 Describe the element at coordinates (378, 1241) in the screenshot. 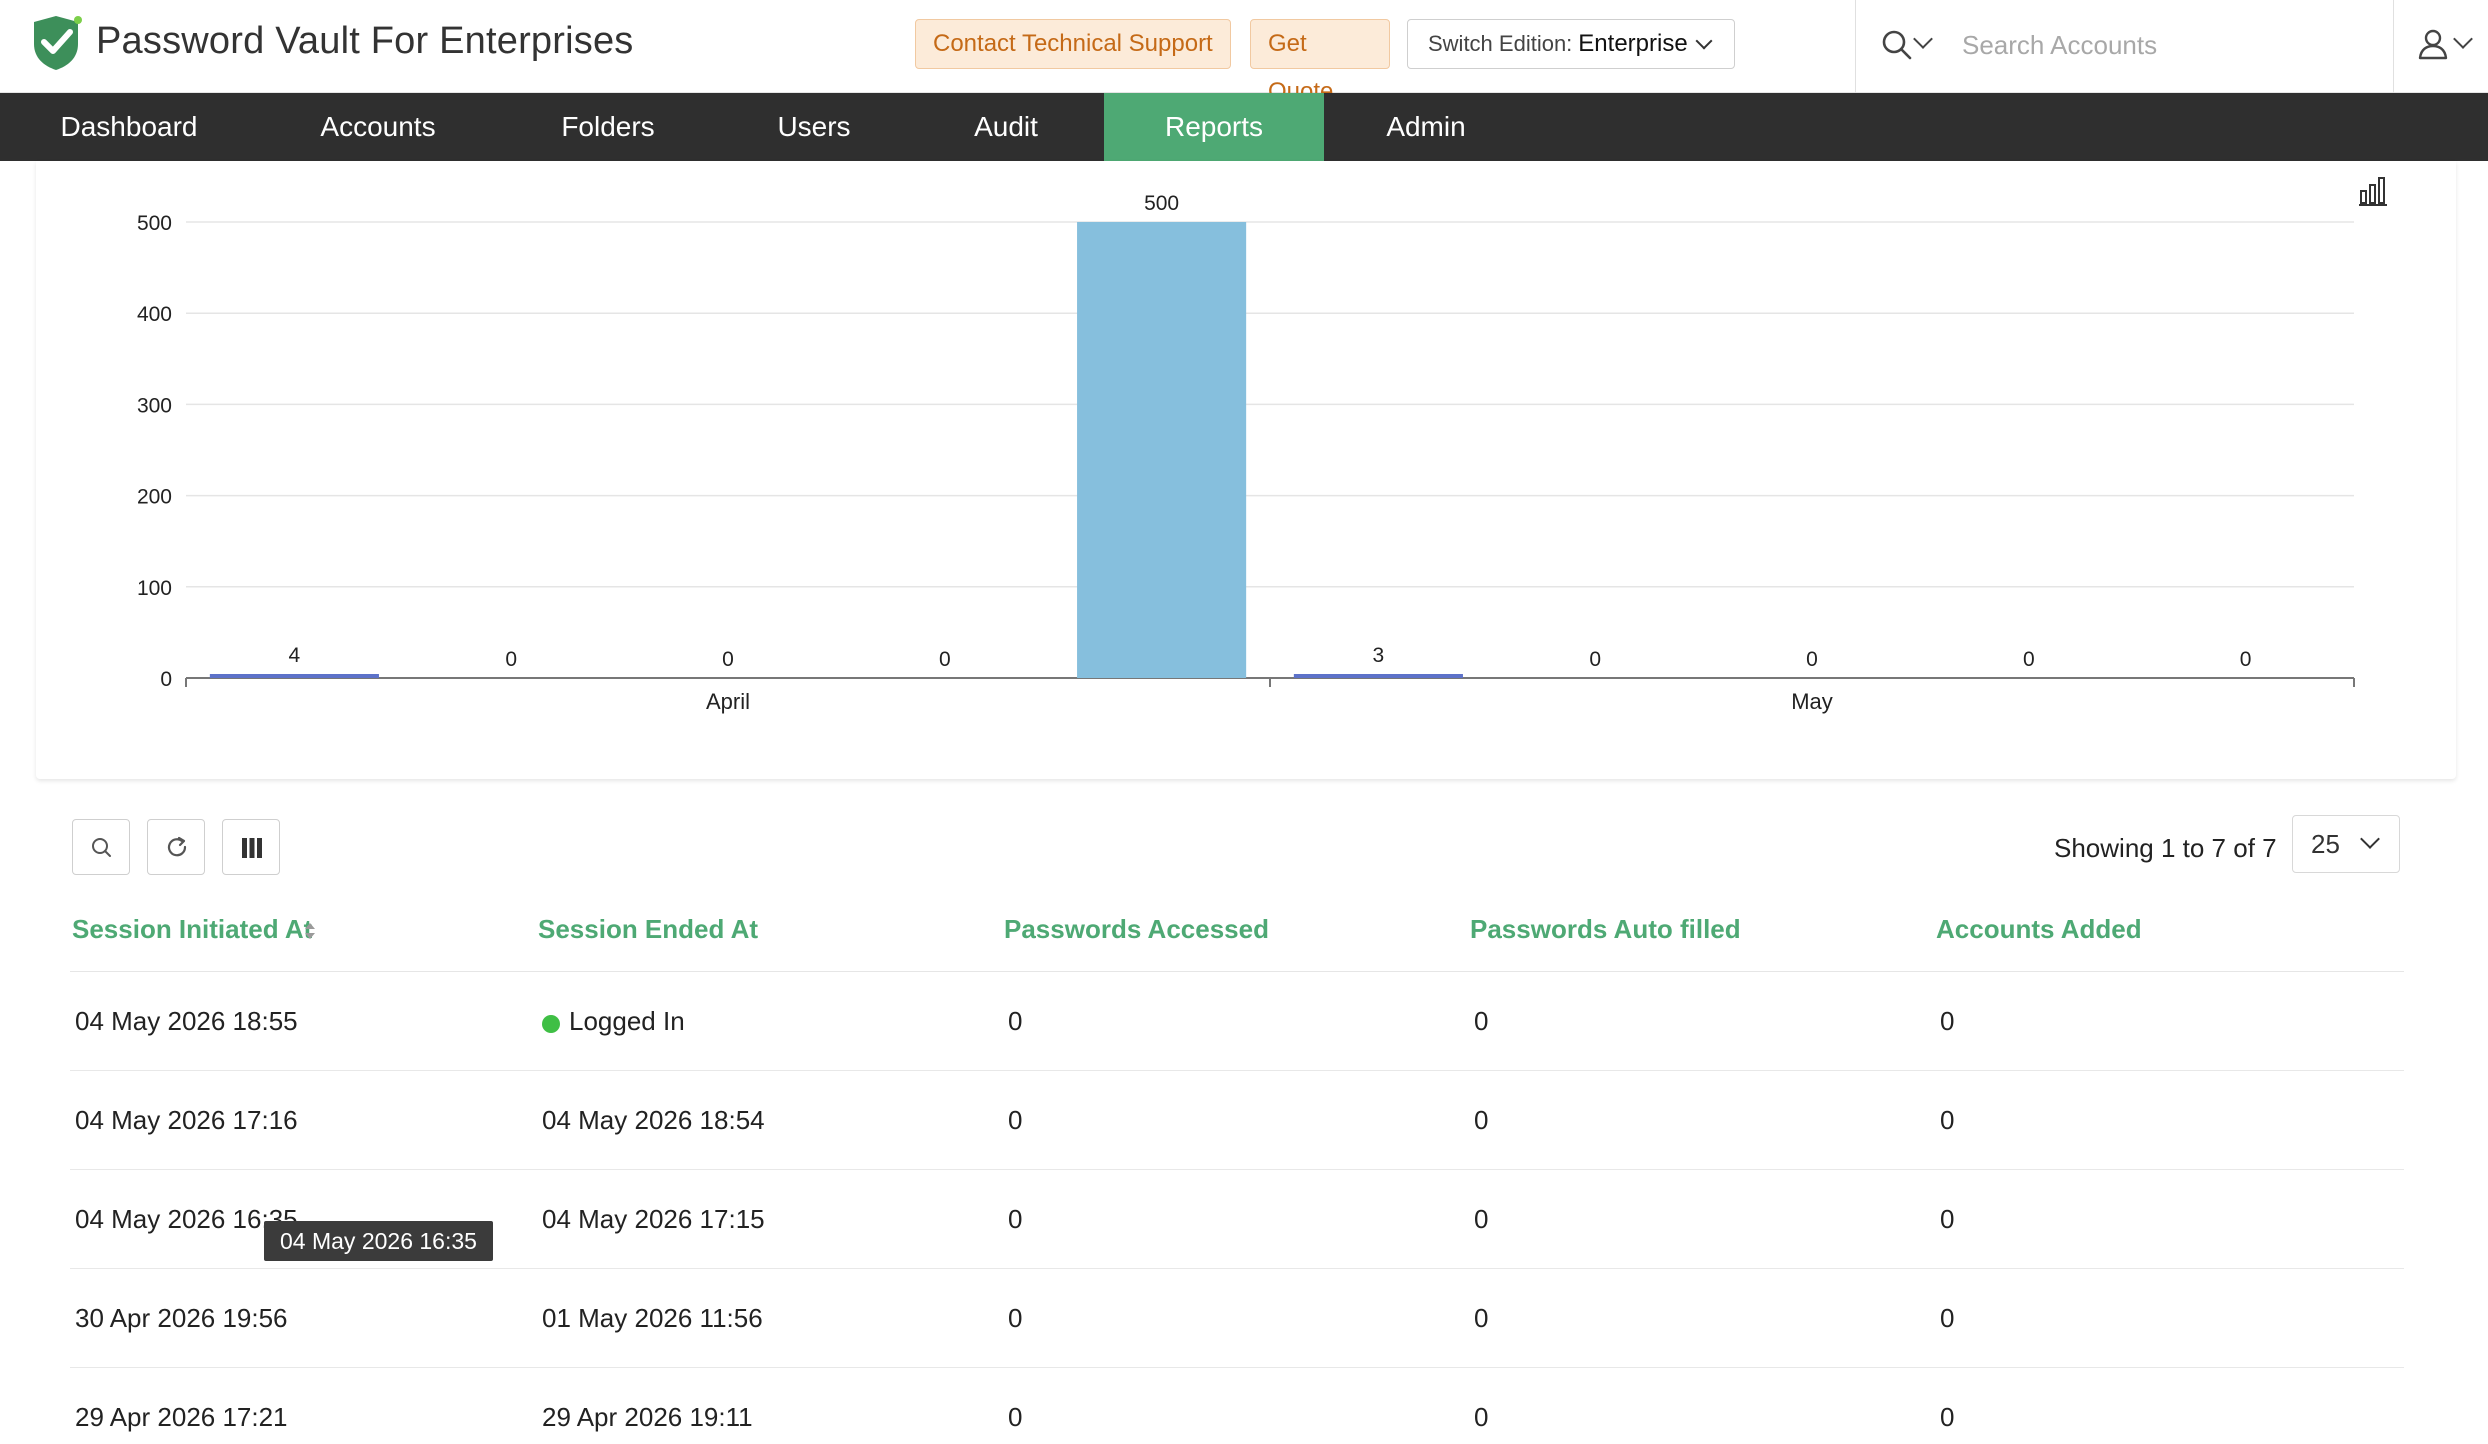

I see `cell-tooltip: 04 May 2026 16:35` at that location.